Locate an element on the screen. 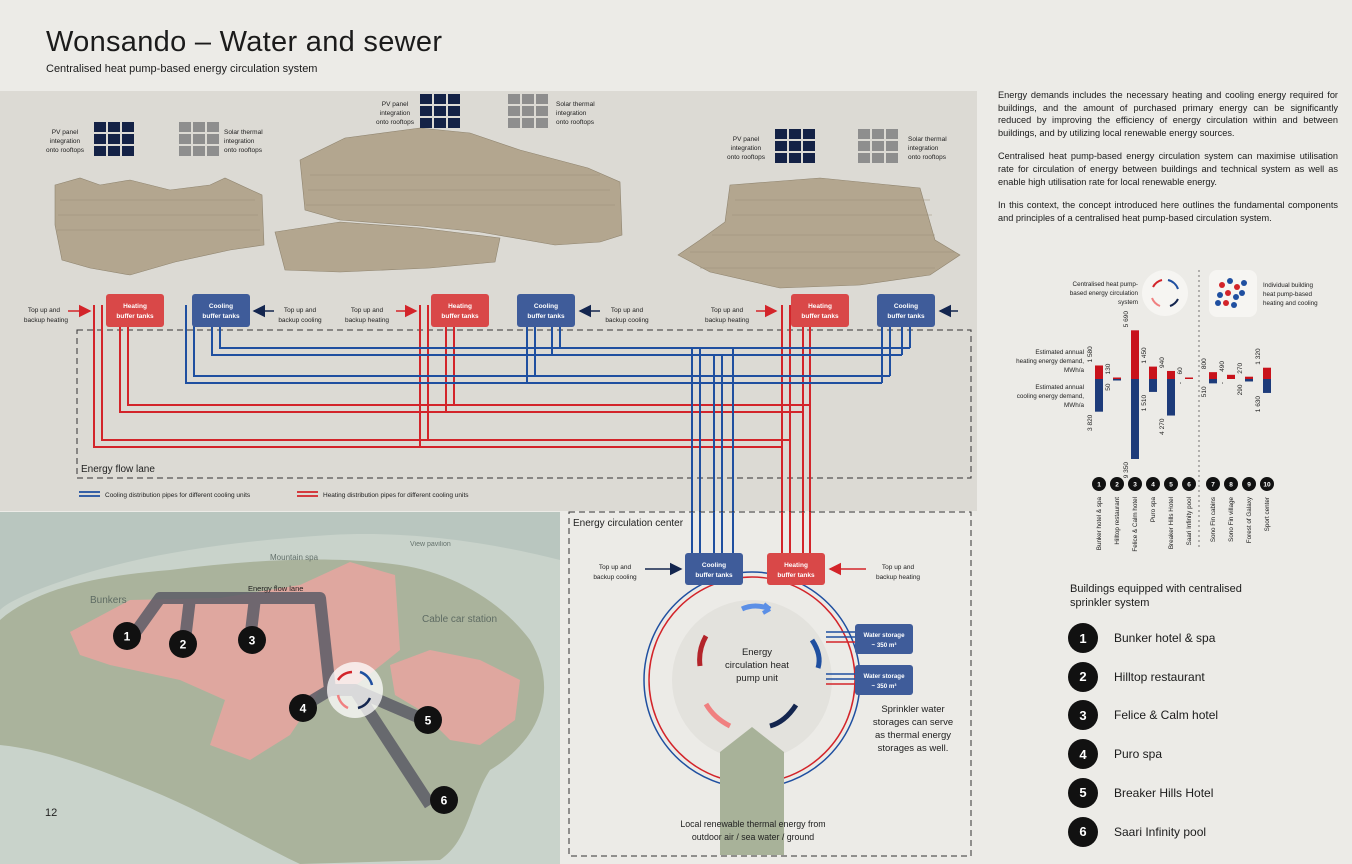 The height and width of the screenshot is (864, 1352). cooling-value-label: 1 630 is located at coordinates (1258, 404).